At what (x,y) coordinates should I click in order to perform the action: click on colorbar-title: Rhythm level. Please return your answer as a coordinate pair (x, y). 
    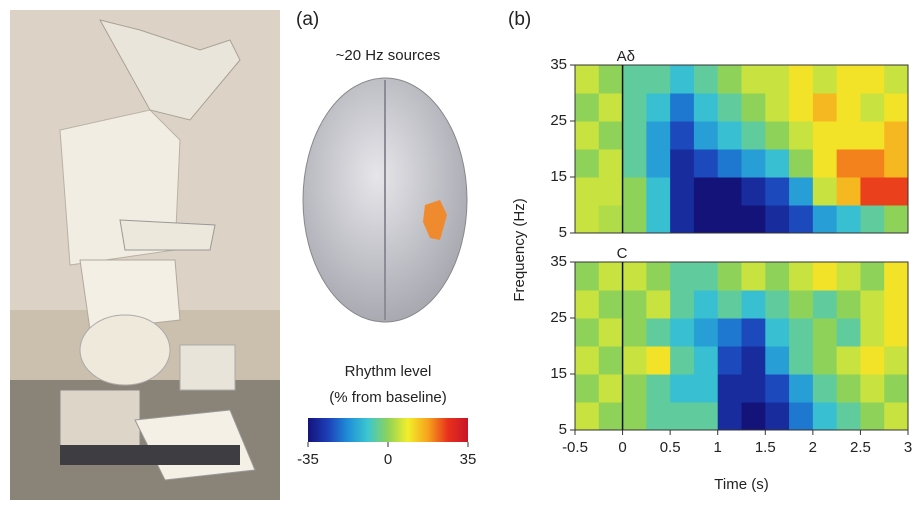
    Looking at the image, I should click on (388, 371).